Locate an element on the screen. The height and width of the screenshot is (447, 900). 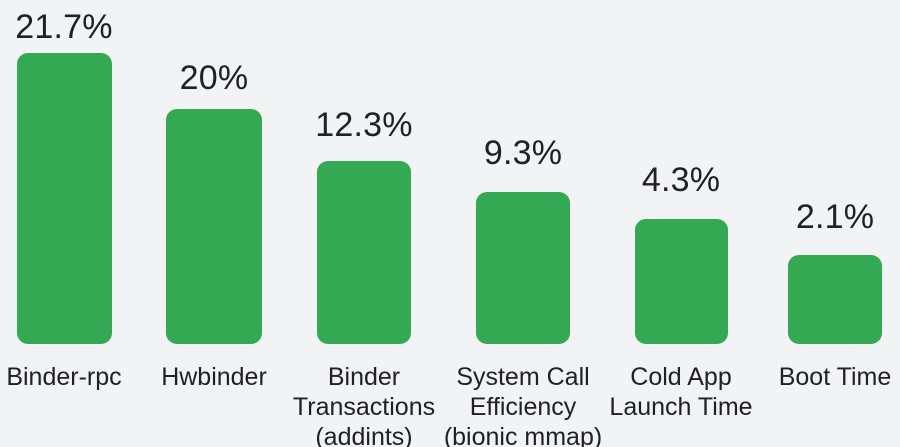
category-label: Hwbinder is located at coordinates (214, 377).